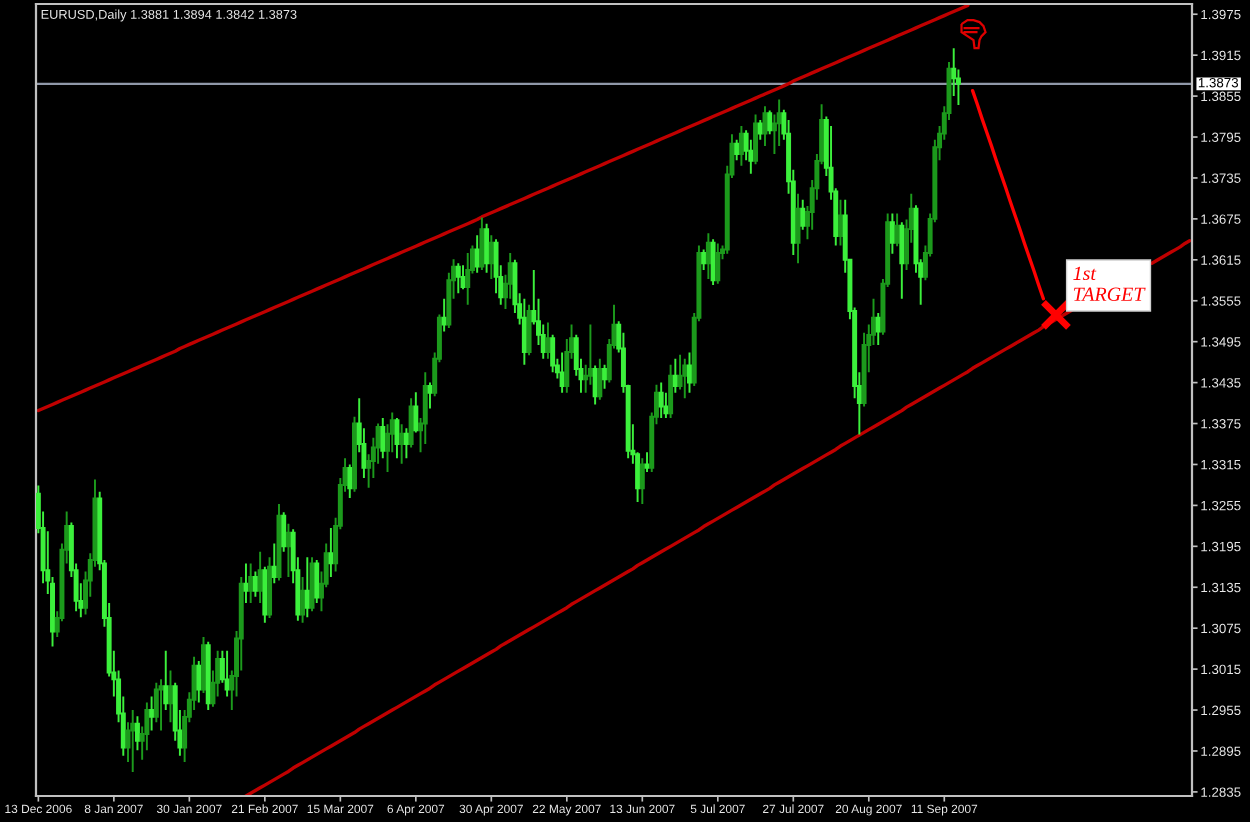 This screenshot has height=822, width=1250. Describe the element at coordinates (1109, 283) in the screenshot. I see `annotation: 1st TARGET` at that location.